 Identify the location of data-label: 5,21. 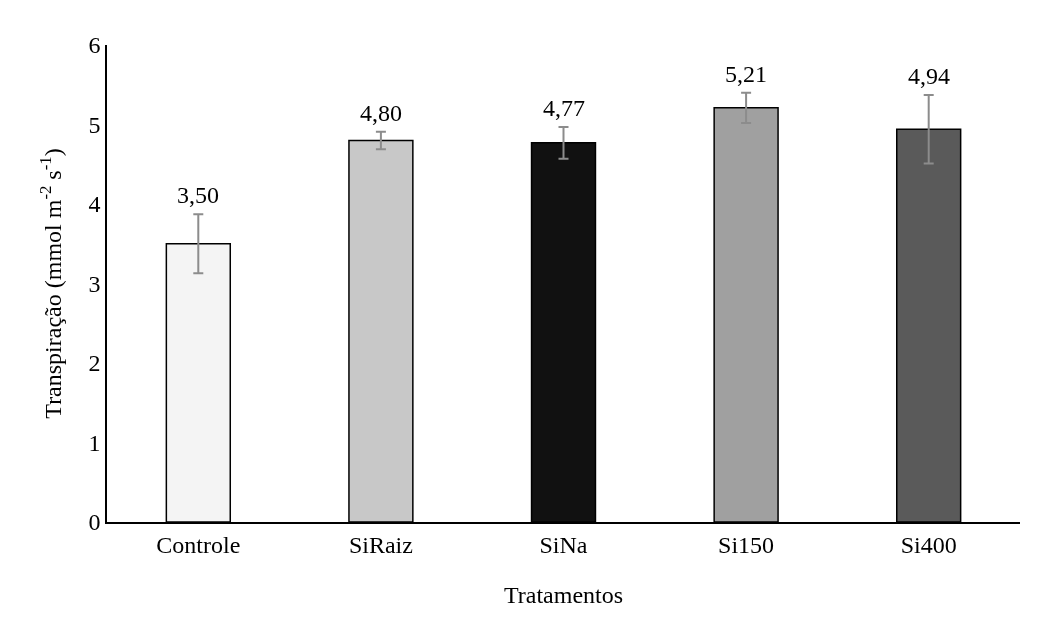
(746, 74).